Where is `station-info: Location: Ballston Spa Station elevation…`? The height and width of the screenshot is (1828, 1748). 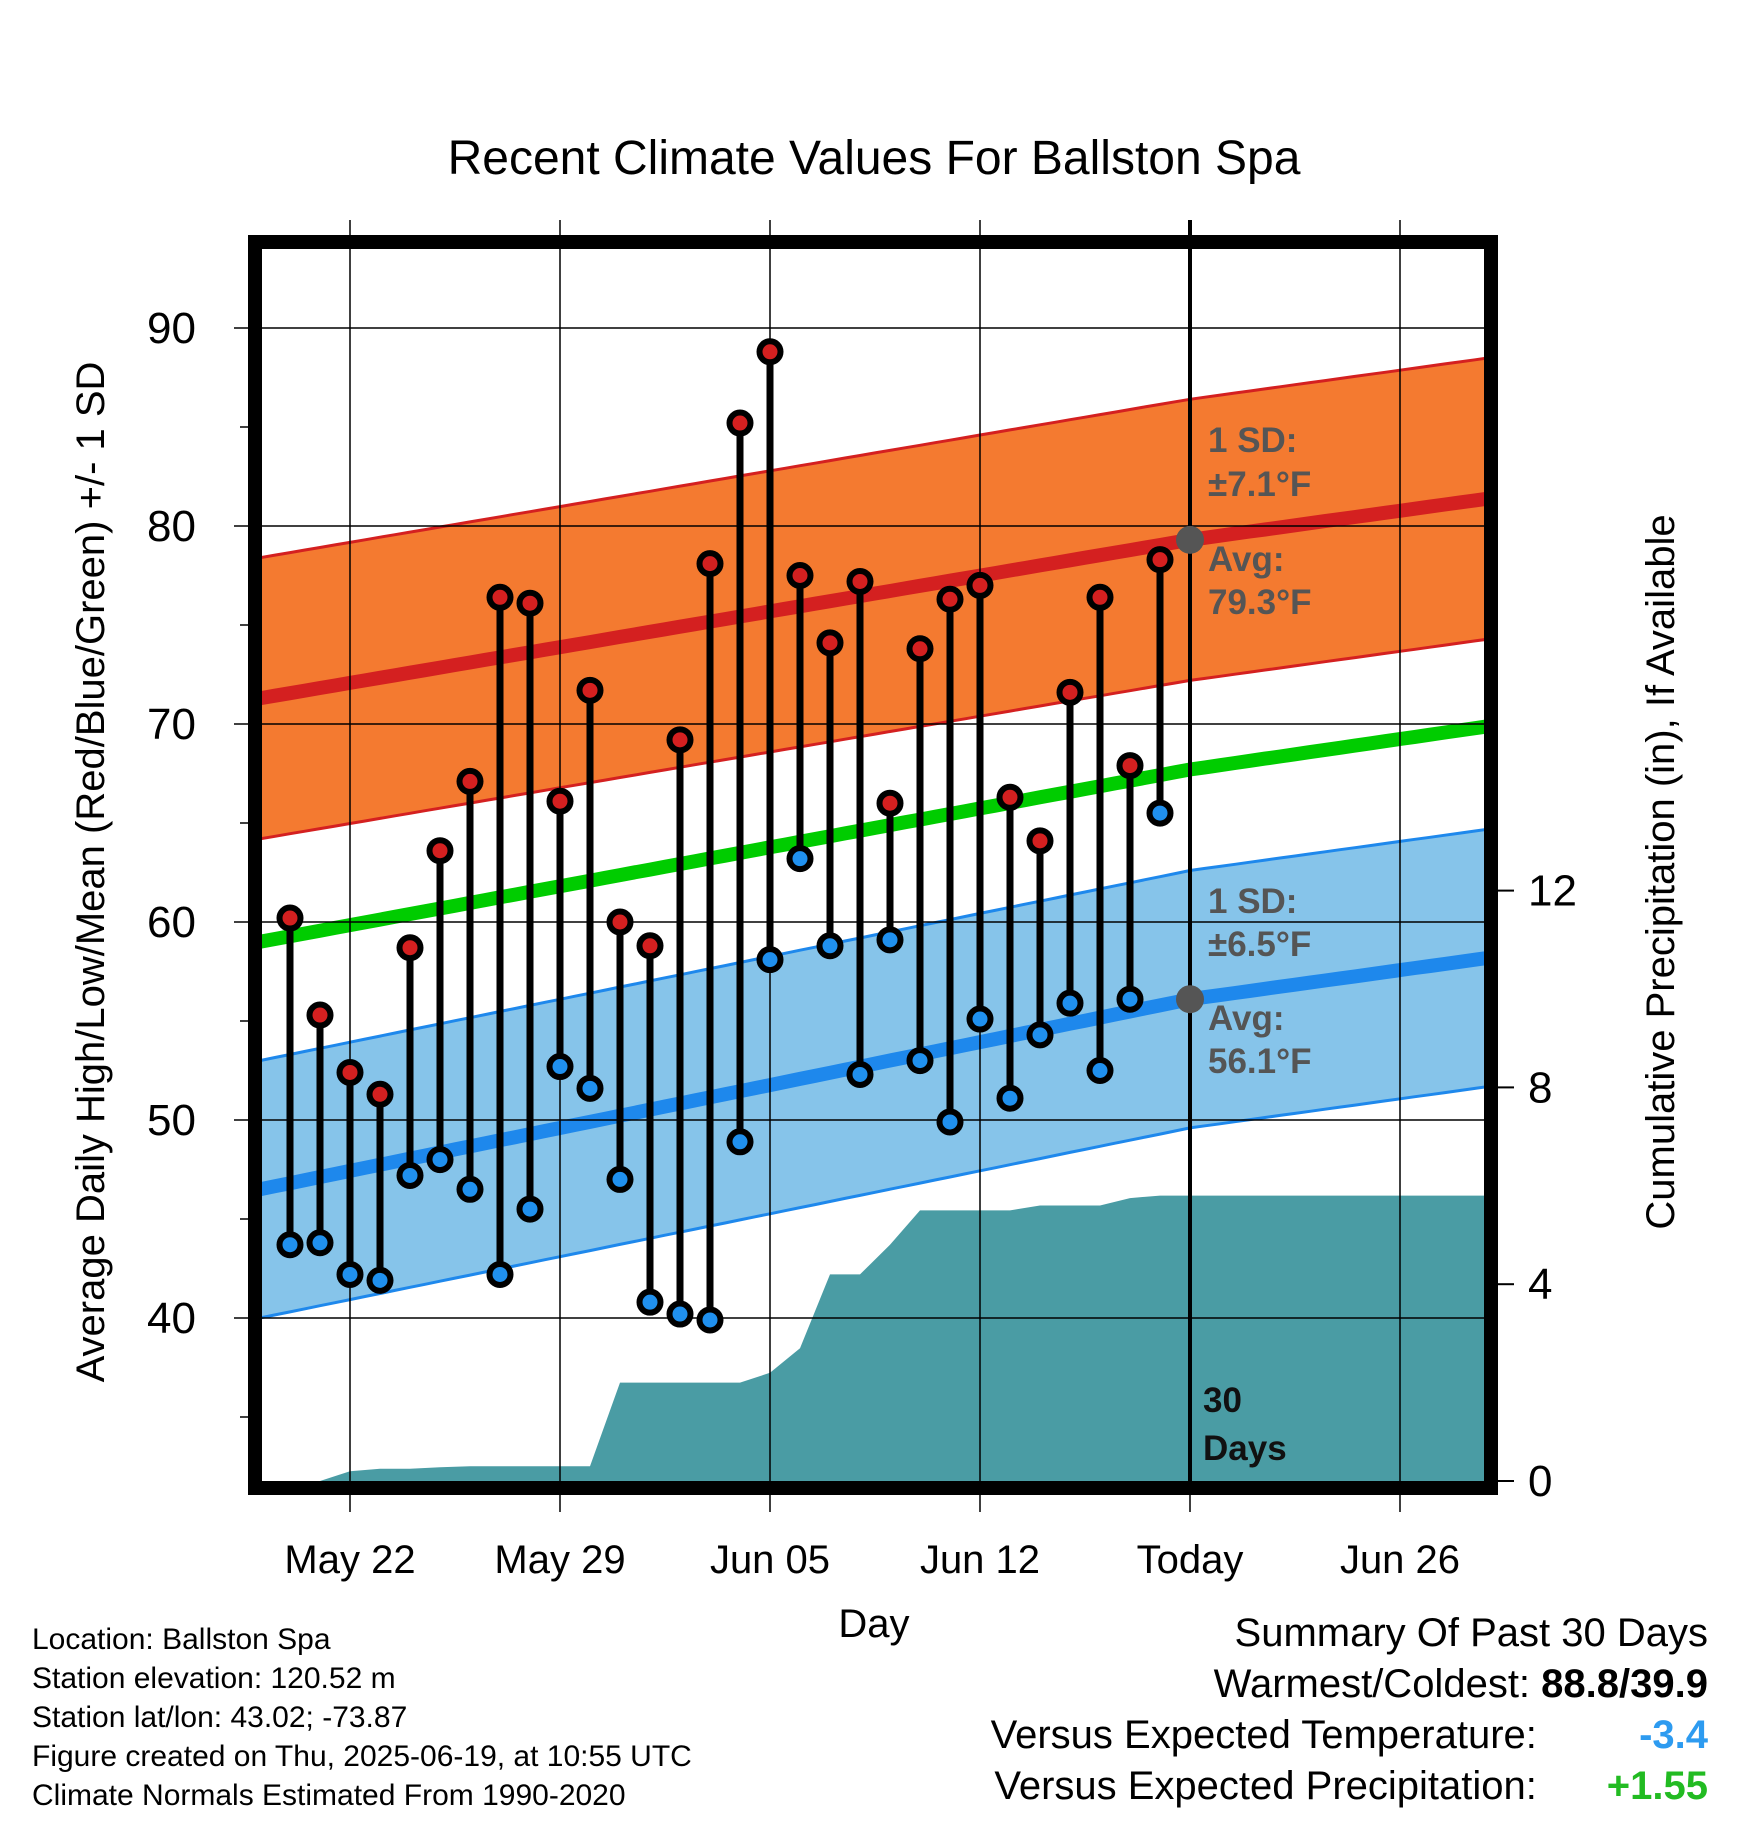 station-info: Location: Ballston Spa Station elevation… is located at coordinates (362, 1717).